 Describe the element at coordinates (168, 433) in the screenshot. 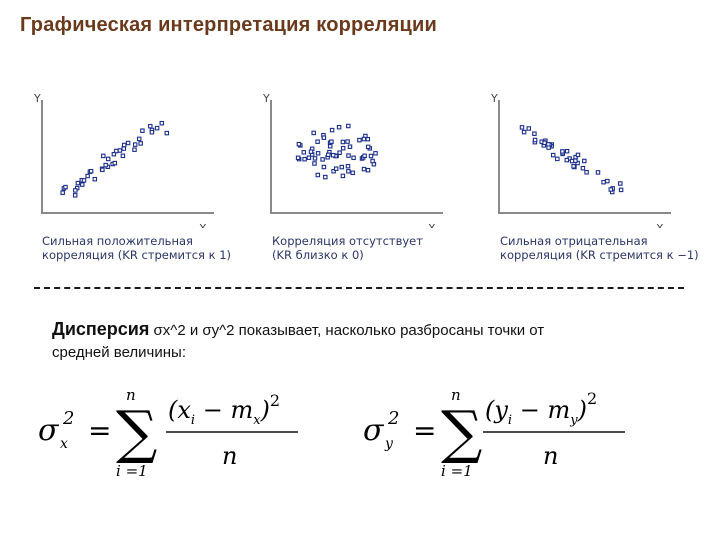

I see `formula-sigma-x: σ x 2 = n ∑ i =1 (xi − mx)2 n` at that location.